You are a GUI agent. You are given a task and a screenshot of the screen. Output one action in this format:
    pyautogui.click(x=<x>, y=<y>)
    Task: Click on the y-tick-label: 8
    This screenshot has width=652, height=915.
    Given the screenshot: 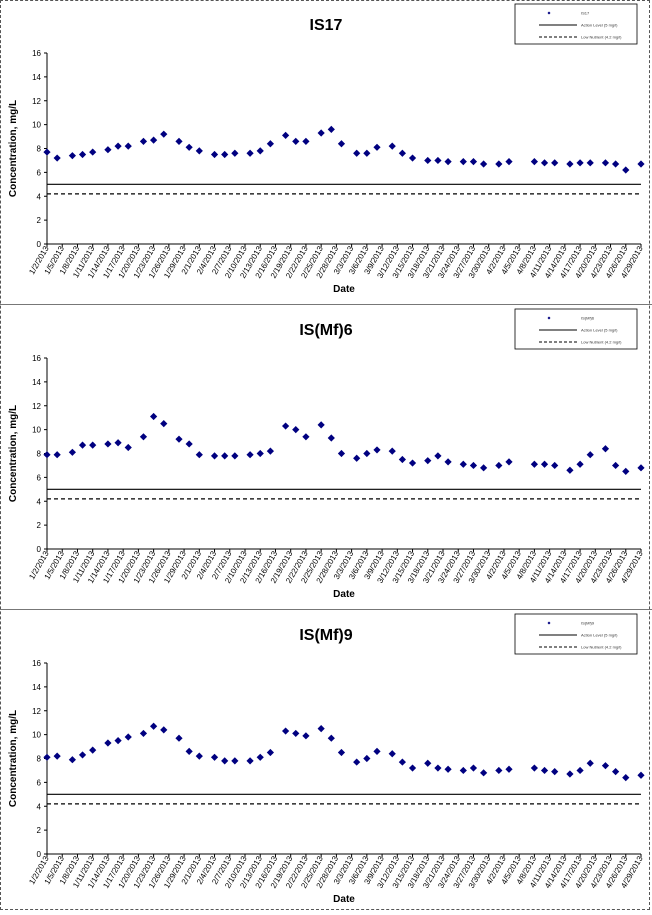 What is the action you would take?
    pyautogui.click(x=39, y=149)
    